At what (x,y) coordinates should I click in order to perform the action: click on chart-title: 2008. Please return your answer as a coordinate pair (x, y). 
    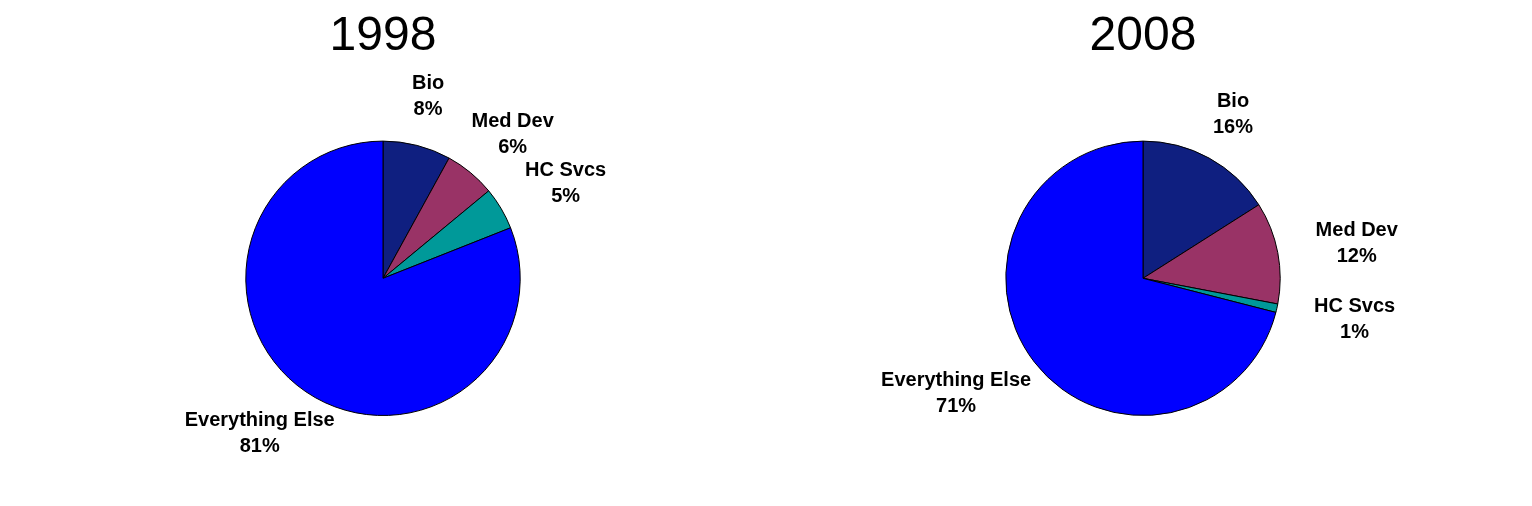
    Looking at the image, I should click on (1143, 34).